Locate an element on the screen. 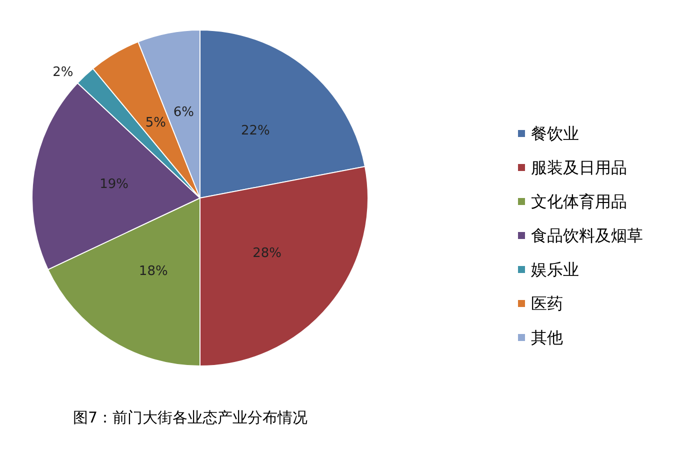 Image resolution: width=678 pixels, height=471 pixels. data-label: 2% is located at coordinates (63, 72).